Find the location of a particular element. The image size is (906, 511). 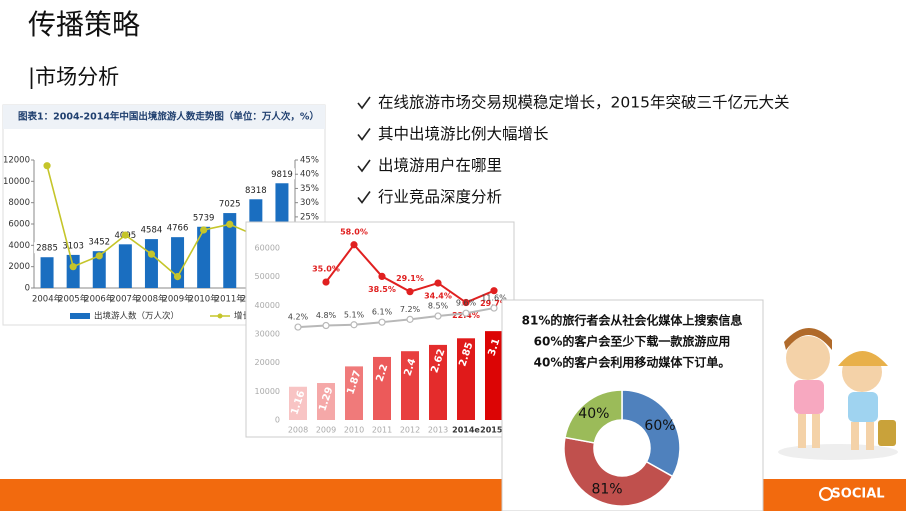

x-tick-label: 2005年 is located at coordinates (73, 299).